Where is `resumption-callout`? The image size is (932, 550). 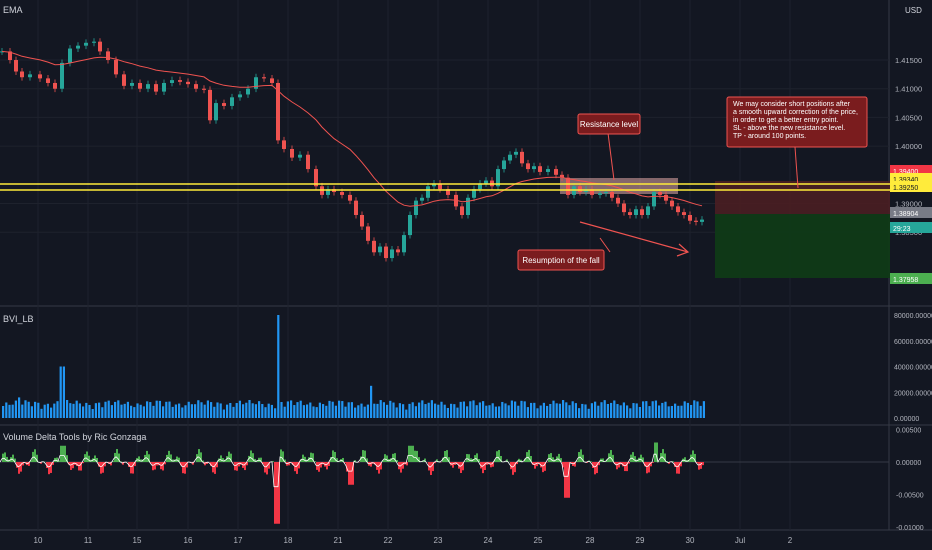
resumption-callout is located at coordinates (561, 260).